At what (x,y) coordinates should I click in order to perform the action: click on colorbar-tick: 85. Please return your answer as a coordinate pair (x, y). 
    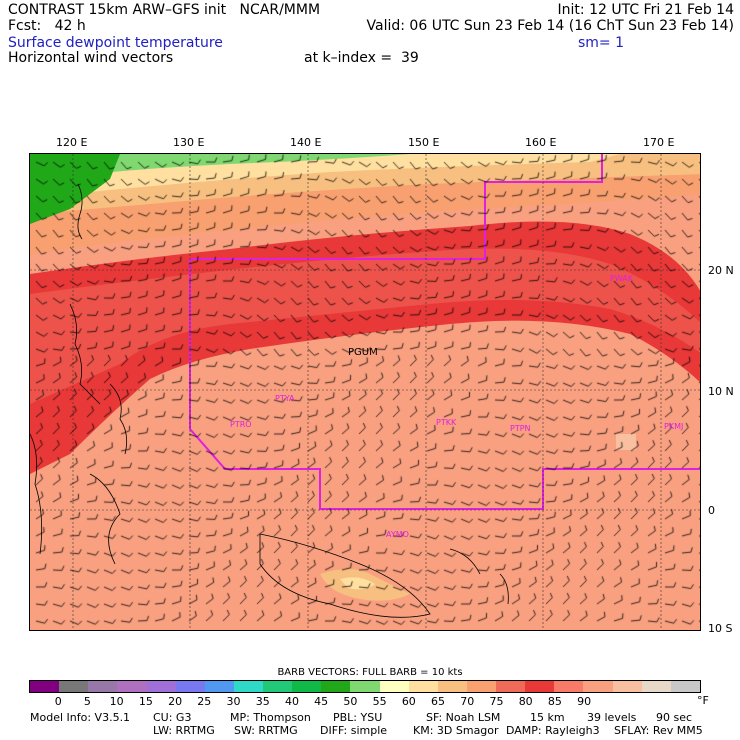
    Looking at the image, I should click on (554, 701).